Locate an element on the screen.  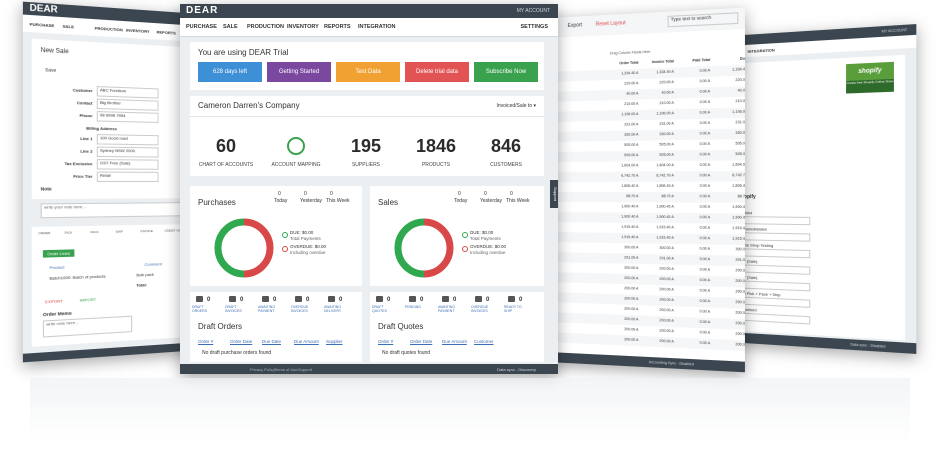
icon-label: OVERDUE INVOICES is located at coordinates (480, 309).